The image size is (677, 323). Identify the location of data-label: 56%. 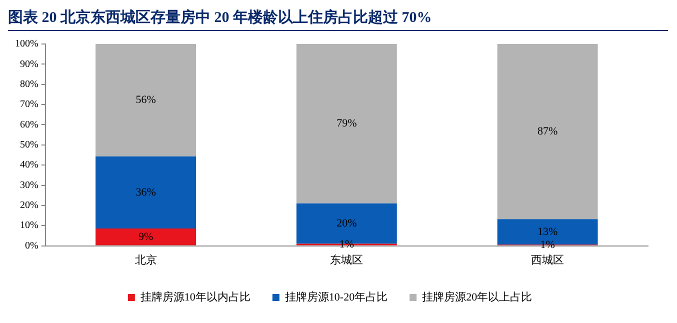
(146, 100).